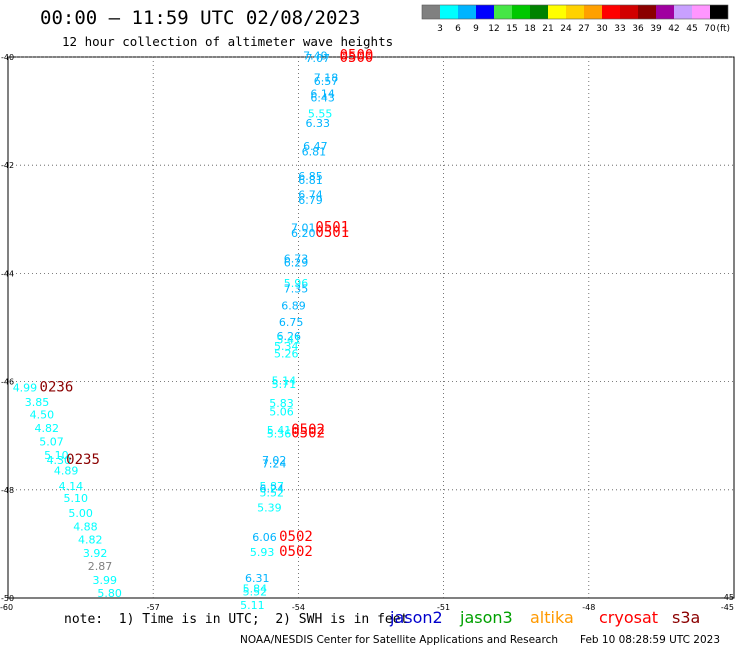 The image size is (740, 650). Describe the element at coordinates (288, 336) in the screenshot. I see `wave-height-value: 6.26` at that location.